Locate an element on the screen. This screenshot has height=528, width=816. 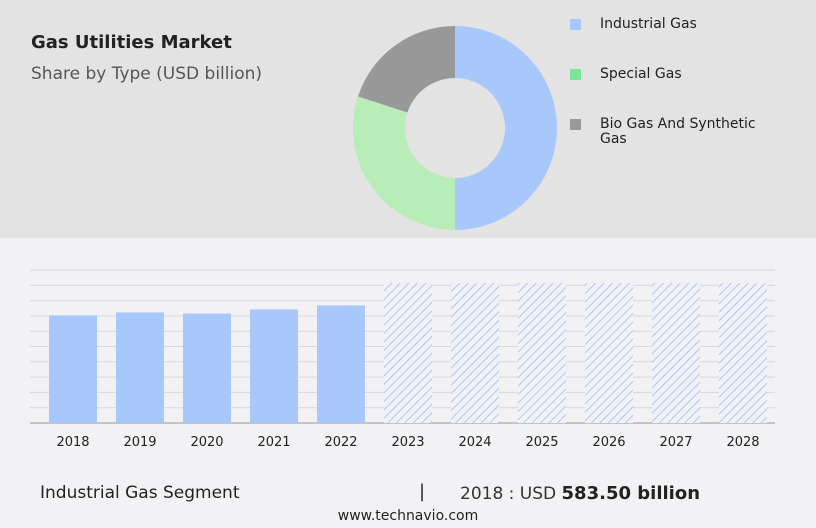
x-tick-label: 2025 is located at coordinates (541, 442).